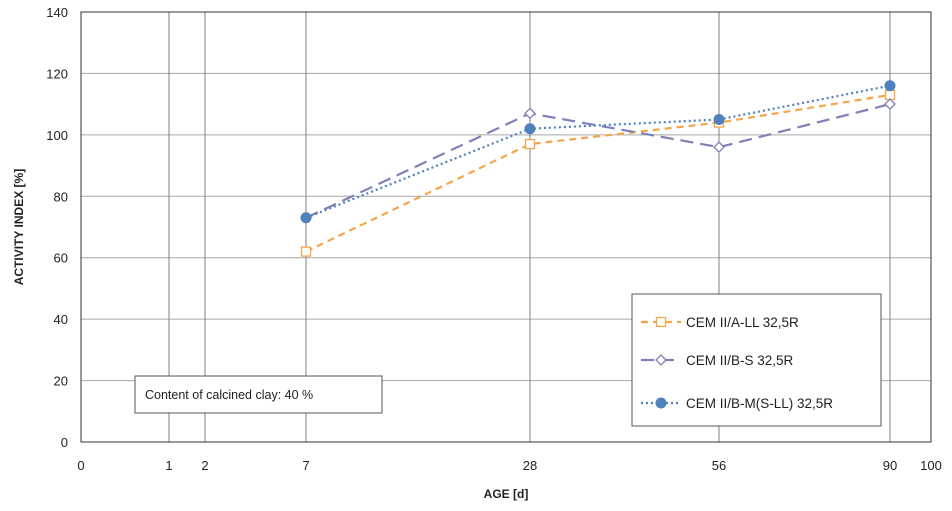  I want to click on y-tick-label: 40, so click(61, 319).